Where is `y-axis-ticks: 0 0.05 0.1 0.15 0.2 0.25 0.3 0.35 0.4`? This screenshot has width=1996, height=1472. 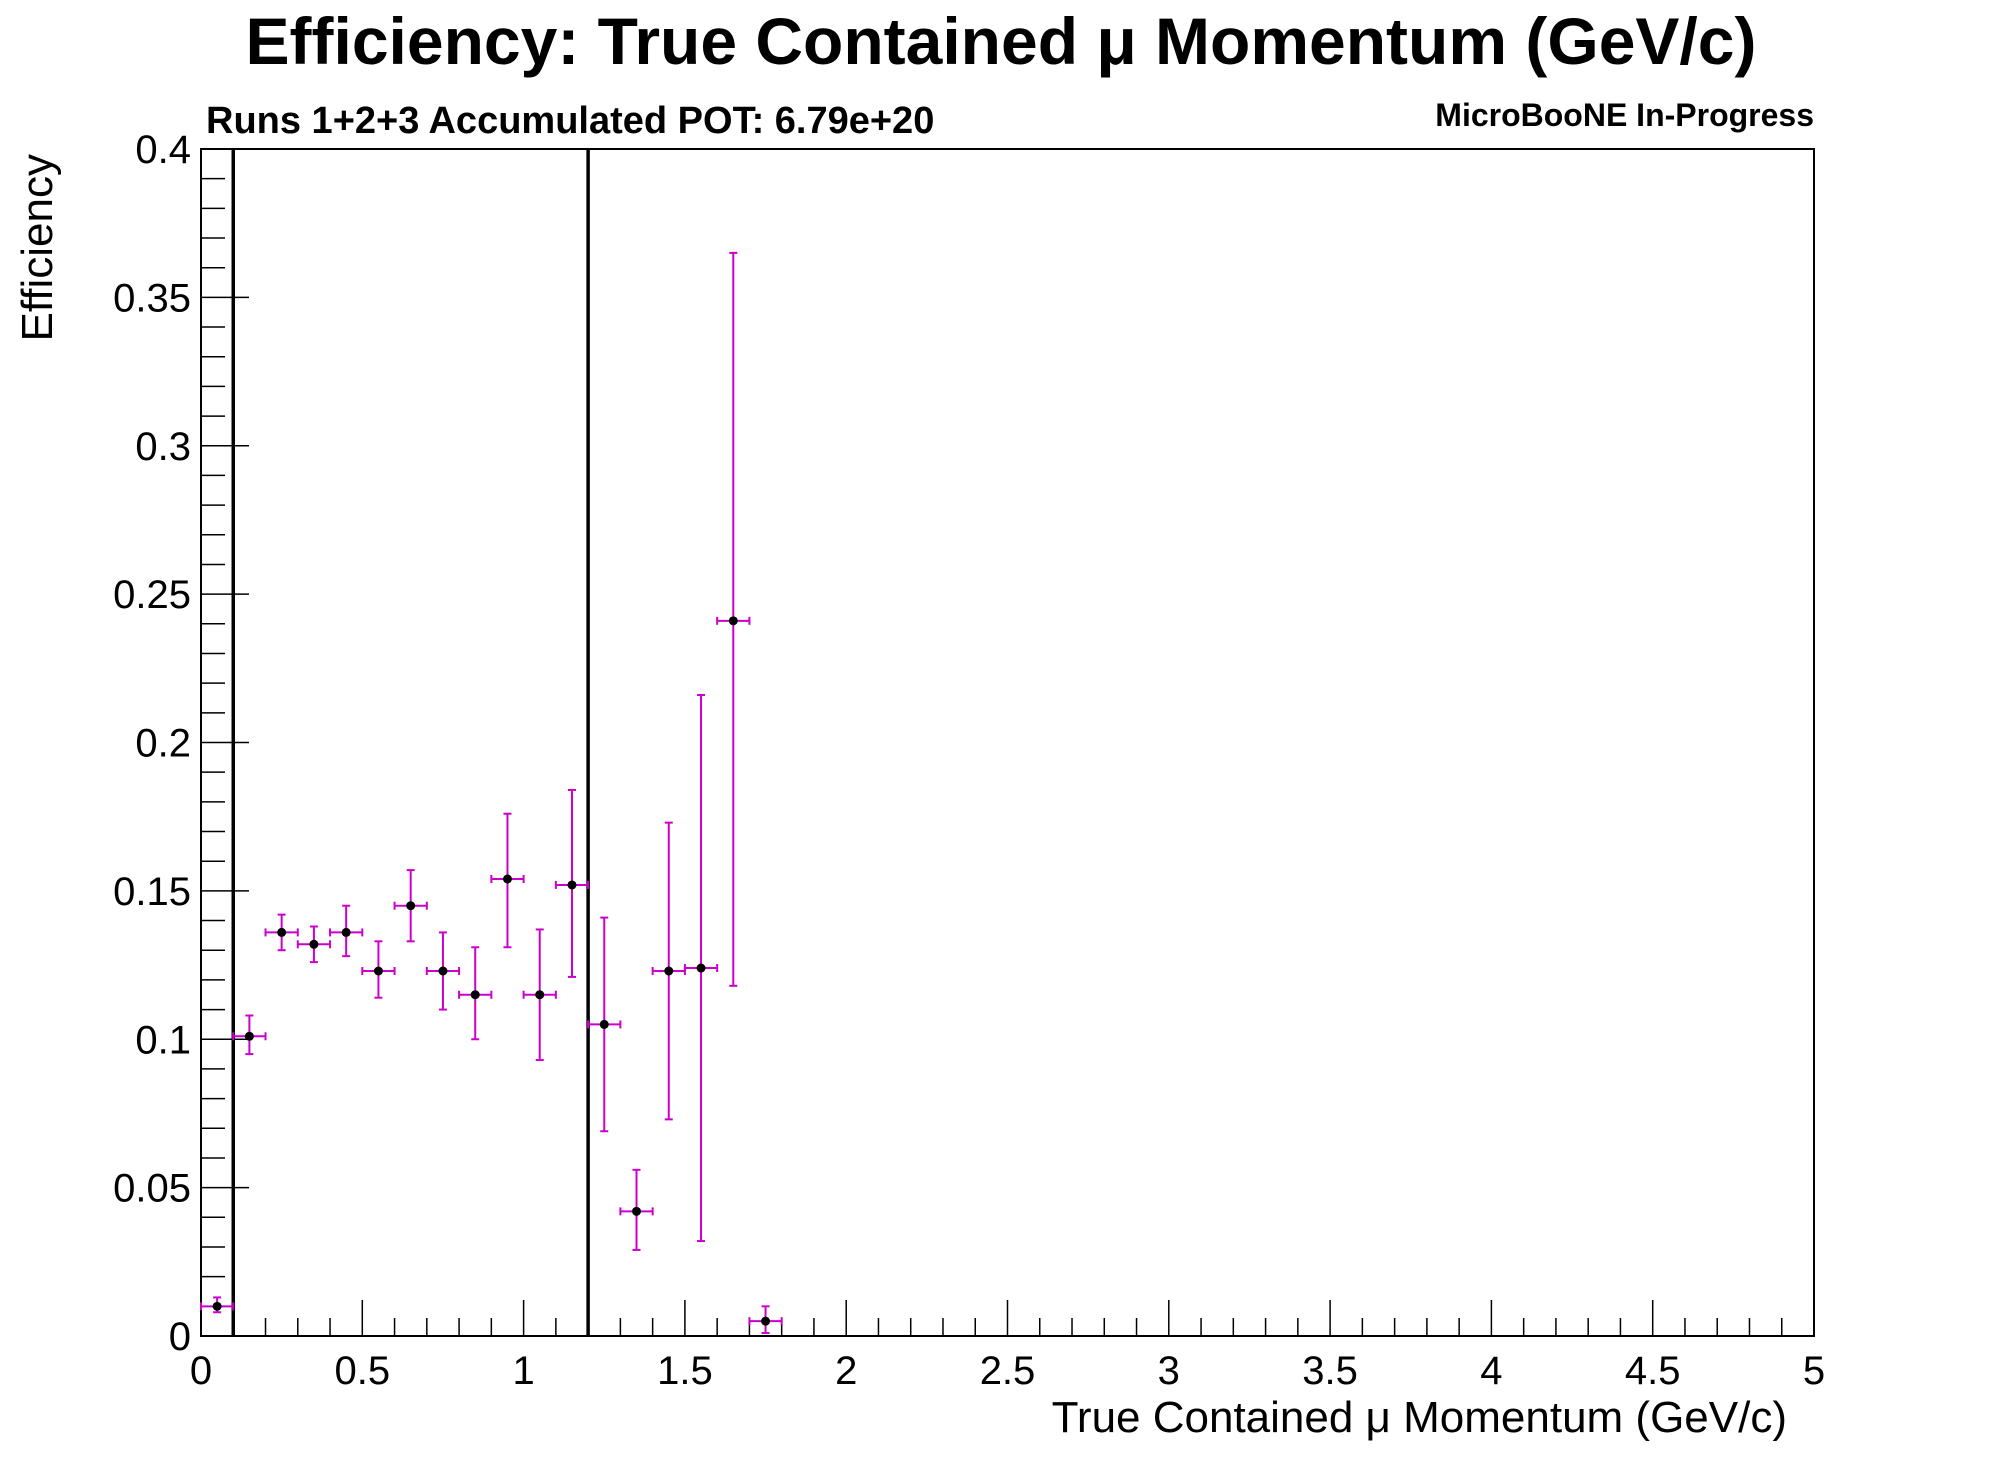 y-axis-ticks: 0 0.05 0.1 0.15 0.2 0.25 0.3 0.35 0.4 is located at coordinates (181, 743).